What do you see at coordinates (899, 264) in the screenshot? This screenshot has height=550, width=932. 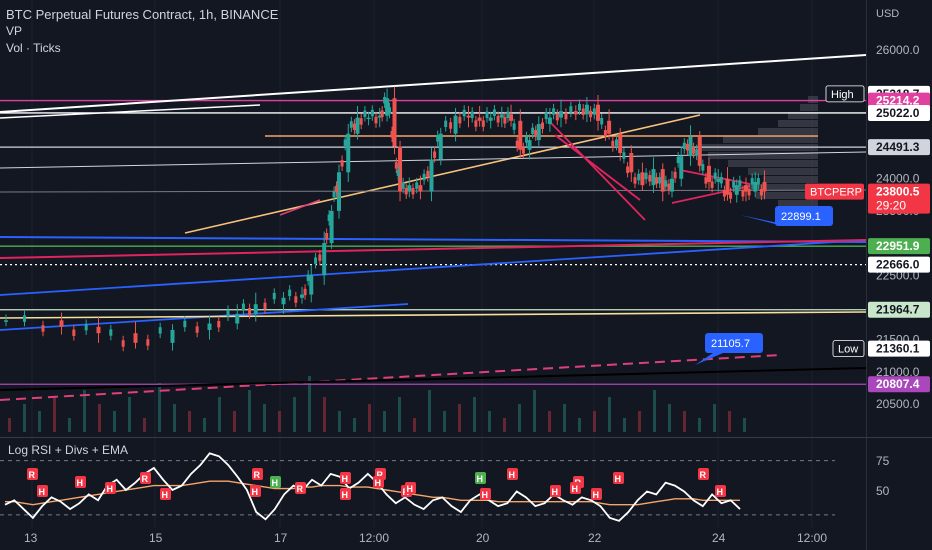 I see `price-badge-bg` at bounding box center [899, 264].